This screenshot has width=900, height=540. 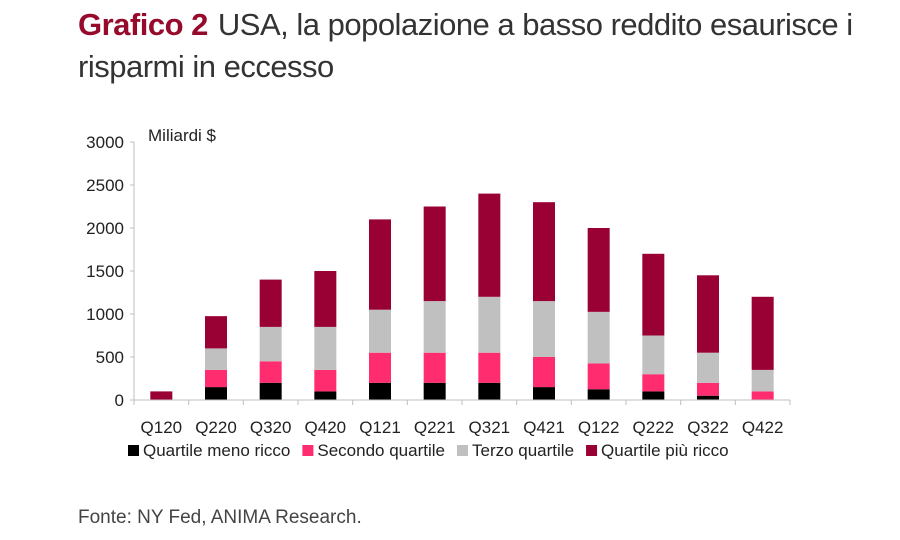 What do you see at coordinates (381, 450) in the screenshot?
I see `legend-label: Secondo quartile` at bounding box center [381, 450].